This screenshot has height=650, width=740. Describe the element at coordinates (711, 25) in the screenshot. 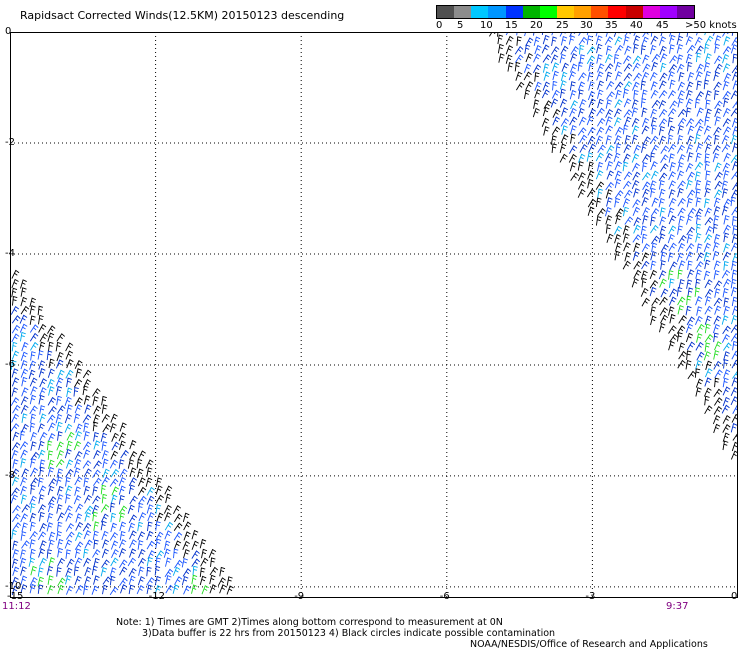

I see `colorbar-label: >50 knots` at that location.